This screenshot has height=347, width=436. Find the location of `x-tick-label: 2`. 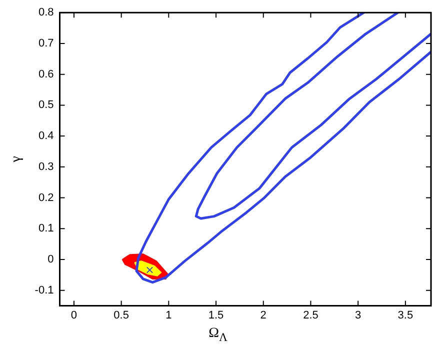

x-tick-label: 2 is located at coordinates (263, 315).